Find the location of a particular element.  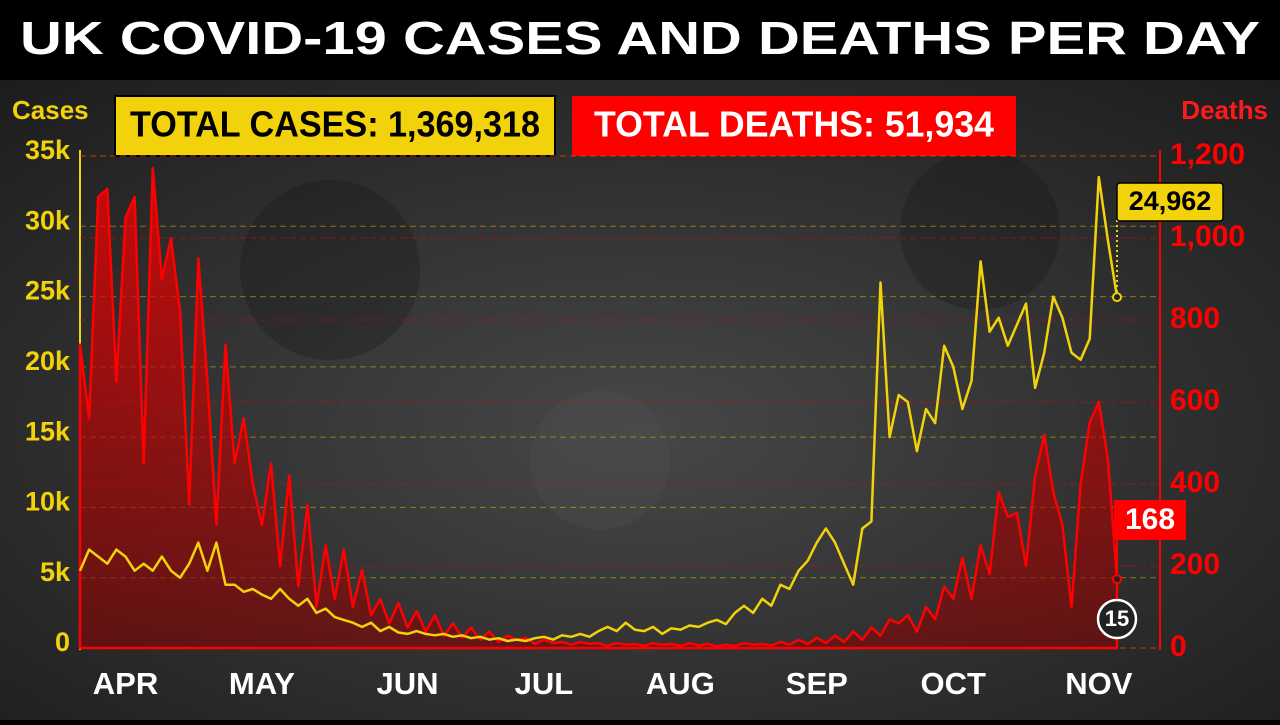

x-tick-label: AUG is located at coordinates (680, 683).